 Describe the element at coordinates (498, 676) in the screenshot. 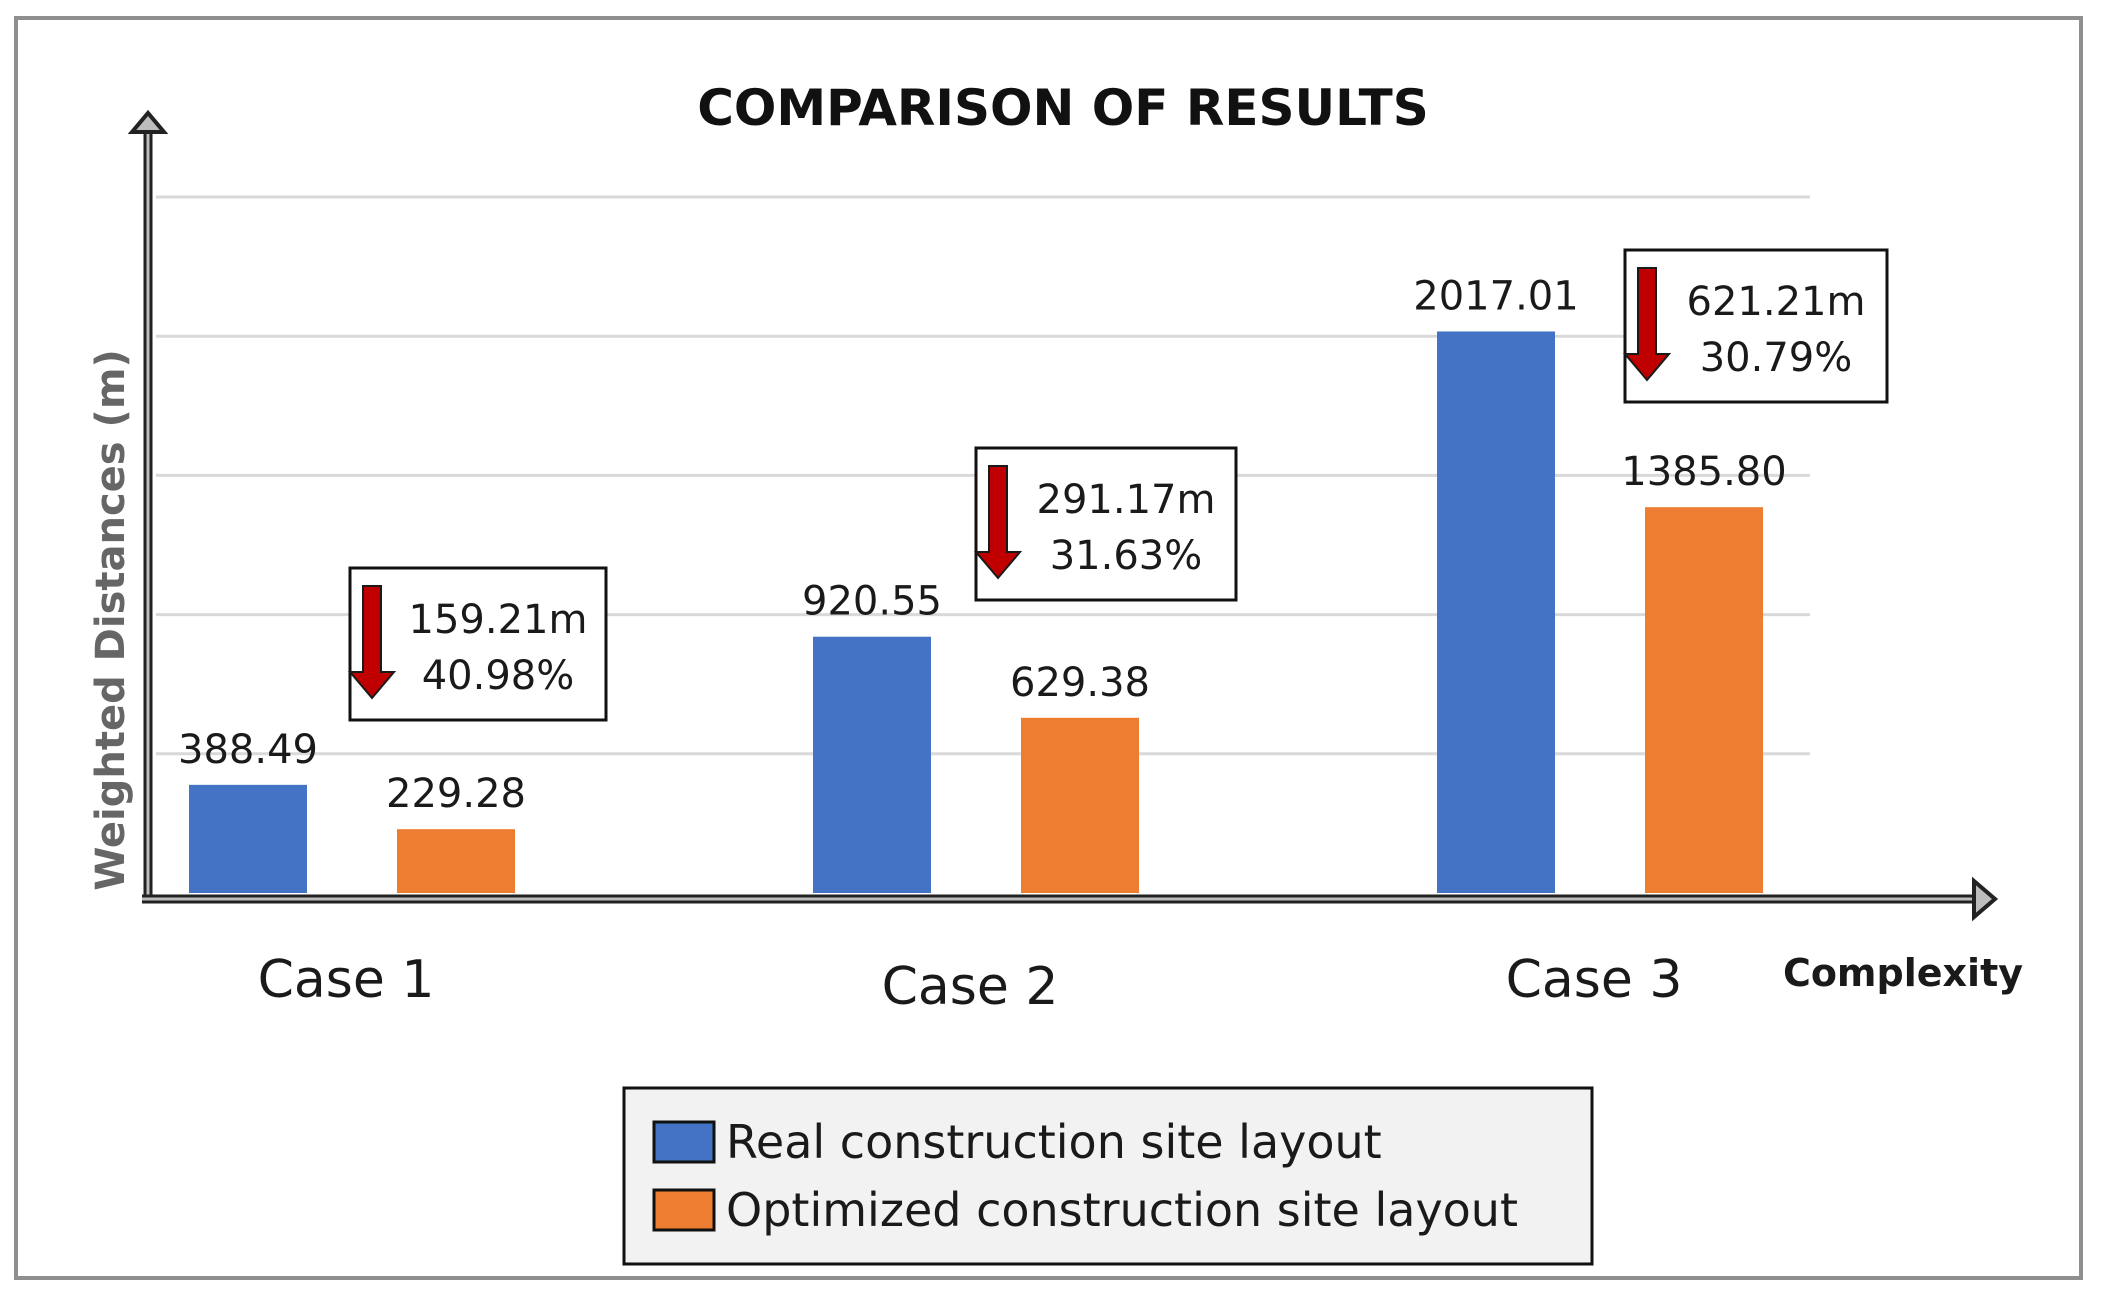

I see `reduction-percent: 40.98%` at that location.